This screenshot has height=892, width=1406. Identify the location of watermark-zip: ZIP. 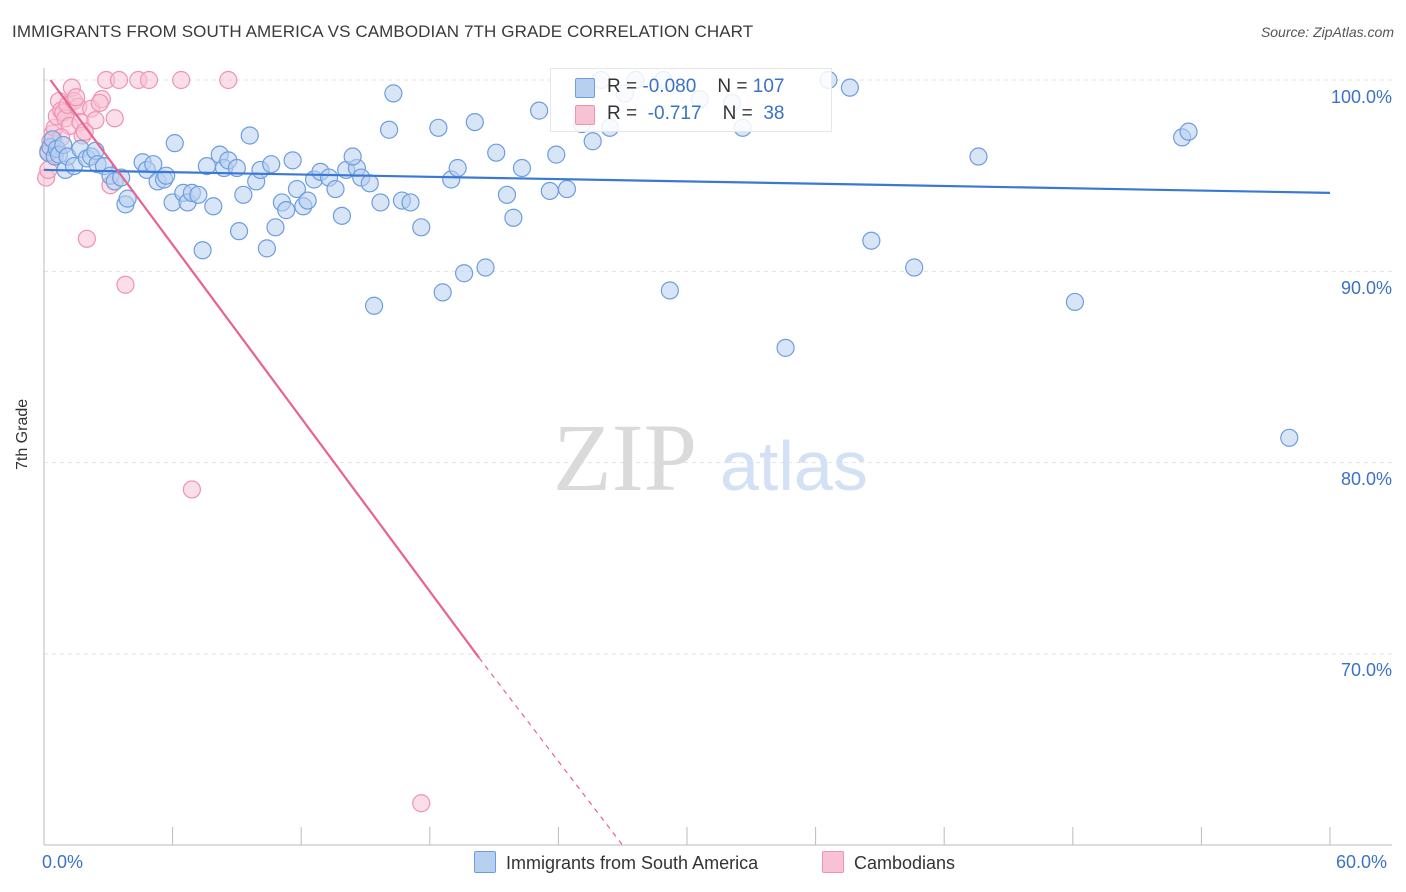
(625, 457).